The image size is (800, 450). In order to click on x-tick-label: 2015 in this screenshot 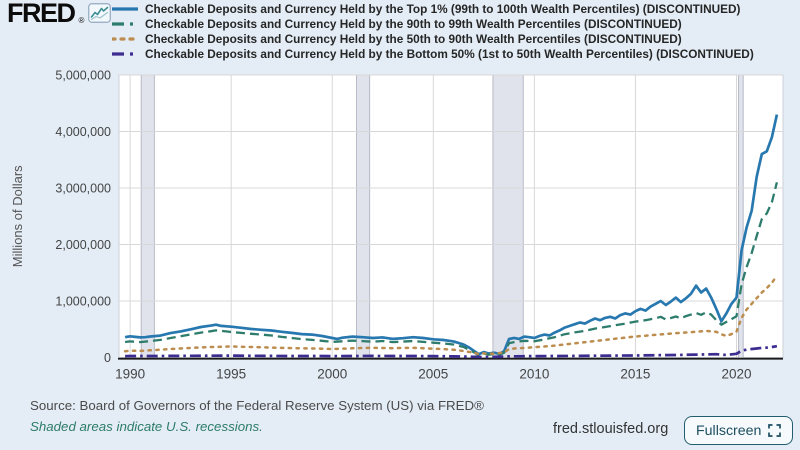, I will do `click(635, 374)`.